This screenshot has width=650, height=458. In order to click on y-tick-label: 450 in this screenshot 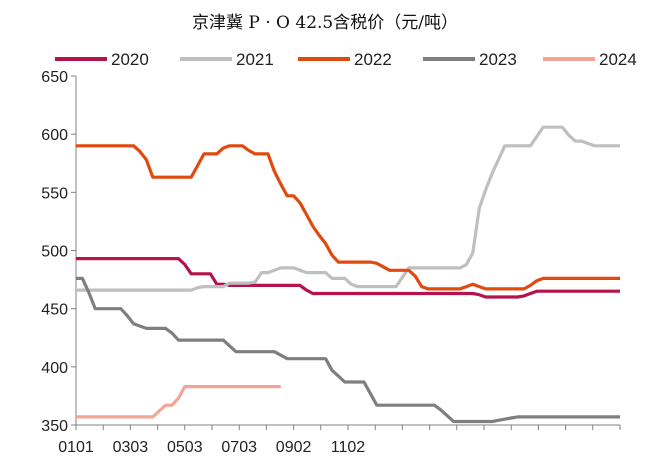, I will do `click(54, 310)`.